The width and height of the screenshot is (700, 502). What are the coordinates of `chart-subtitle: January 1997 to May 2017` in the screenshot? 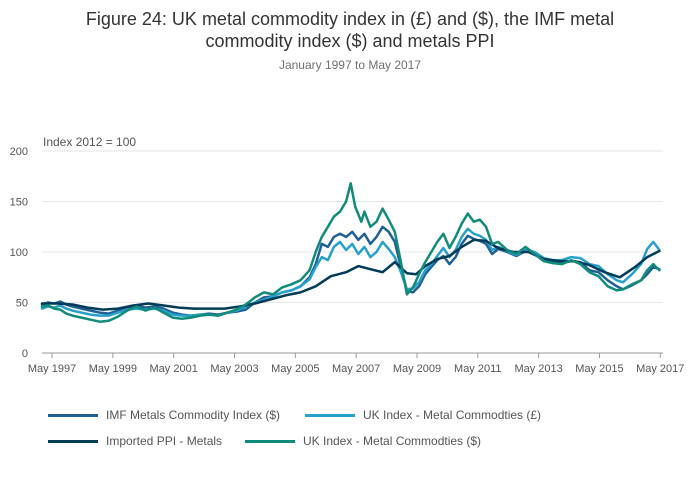 It's located at (350, 65).